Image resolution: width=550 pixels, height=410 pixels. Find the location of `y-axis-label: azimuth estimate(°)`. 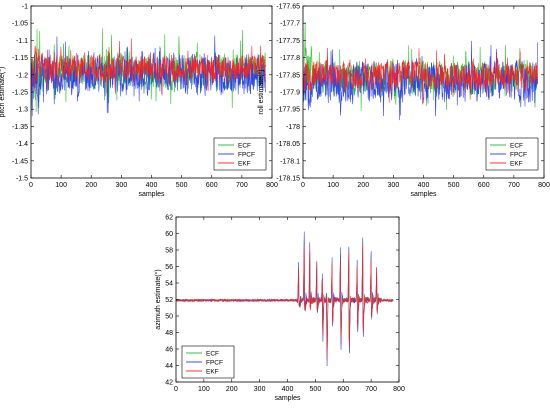

y-axis-label: azimuth estimate(°) is located at coordinates (158, 299).